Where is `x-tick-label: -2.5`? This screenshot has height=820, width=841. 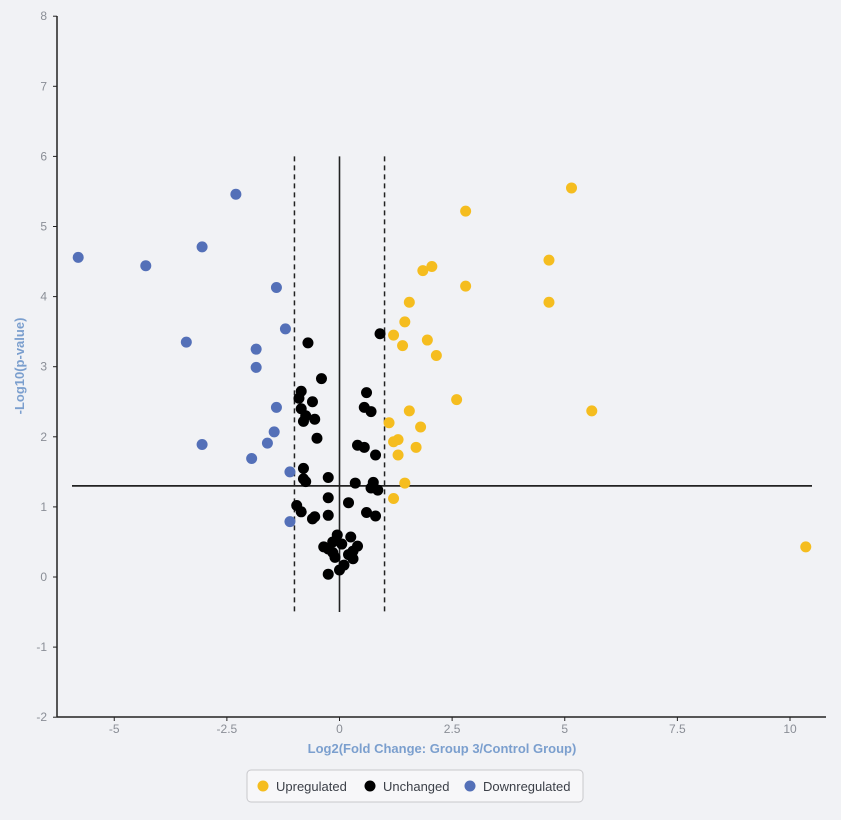
x-tick-label: -2.5 is located at coordinates (227, 729).